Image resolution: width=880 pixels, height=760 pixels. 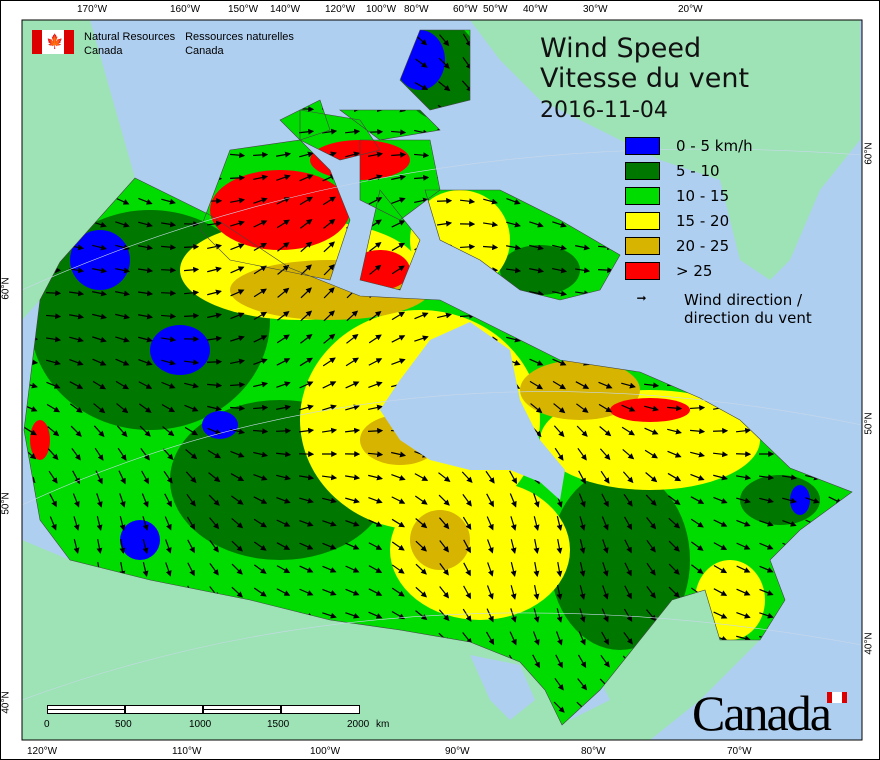 What do you see at coordinates (703, 195) in the screenshot?
I see `legend-label: 10 - 15` at bounding box center [703, 195].